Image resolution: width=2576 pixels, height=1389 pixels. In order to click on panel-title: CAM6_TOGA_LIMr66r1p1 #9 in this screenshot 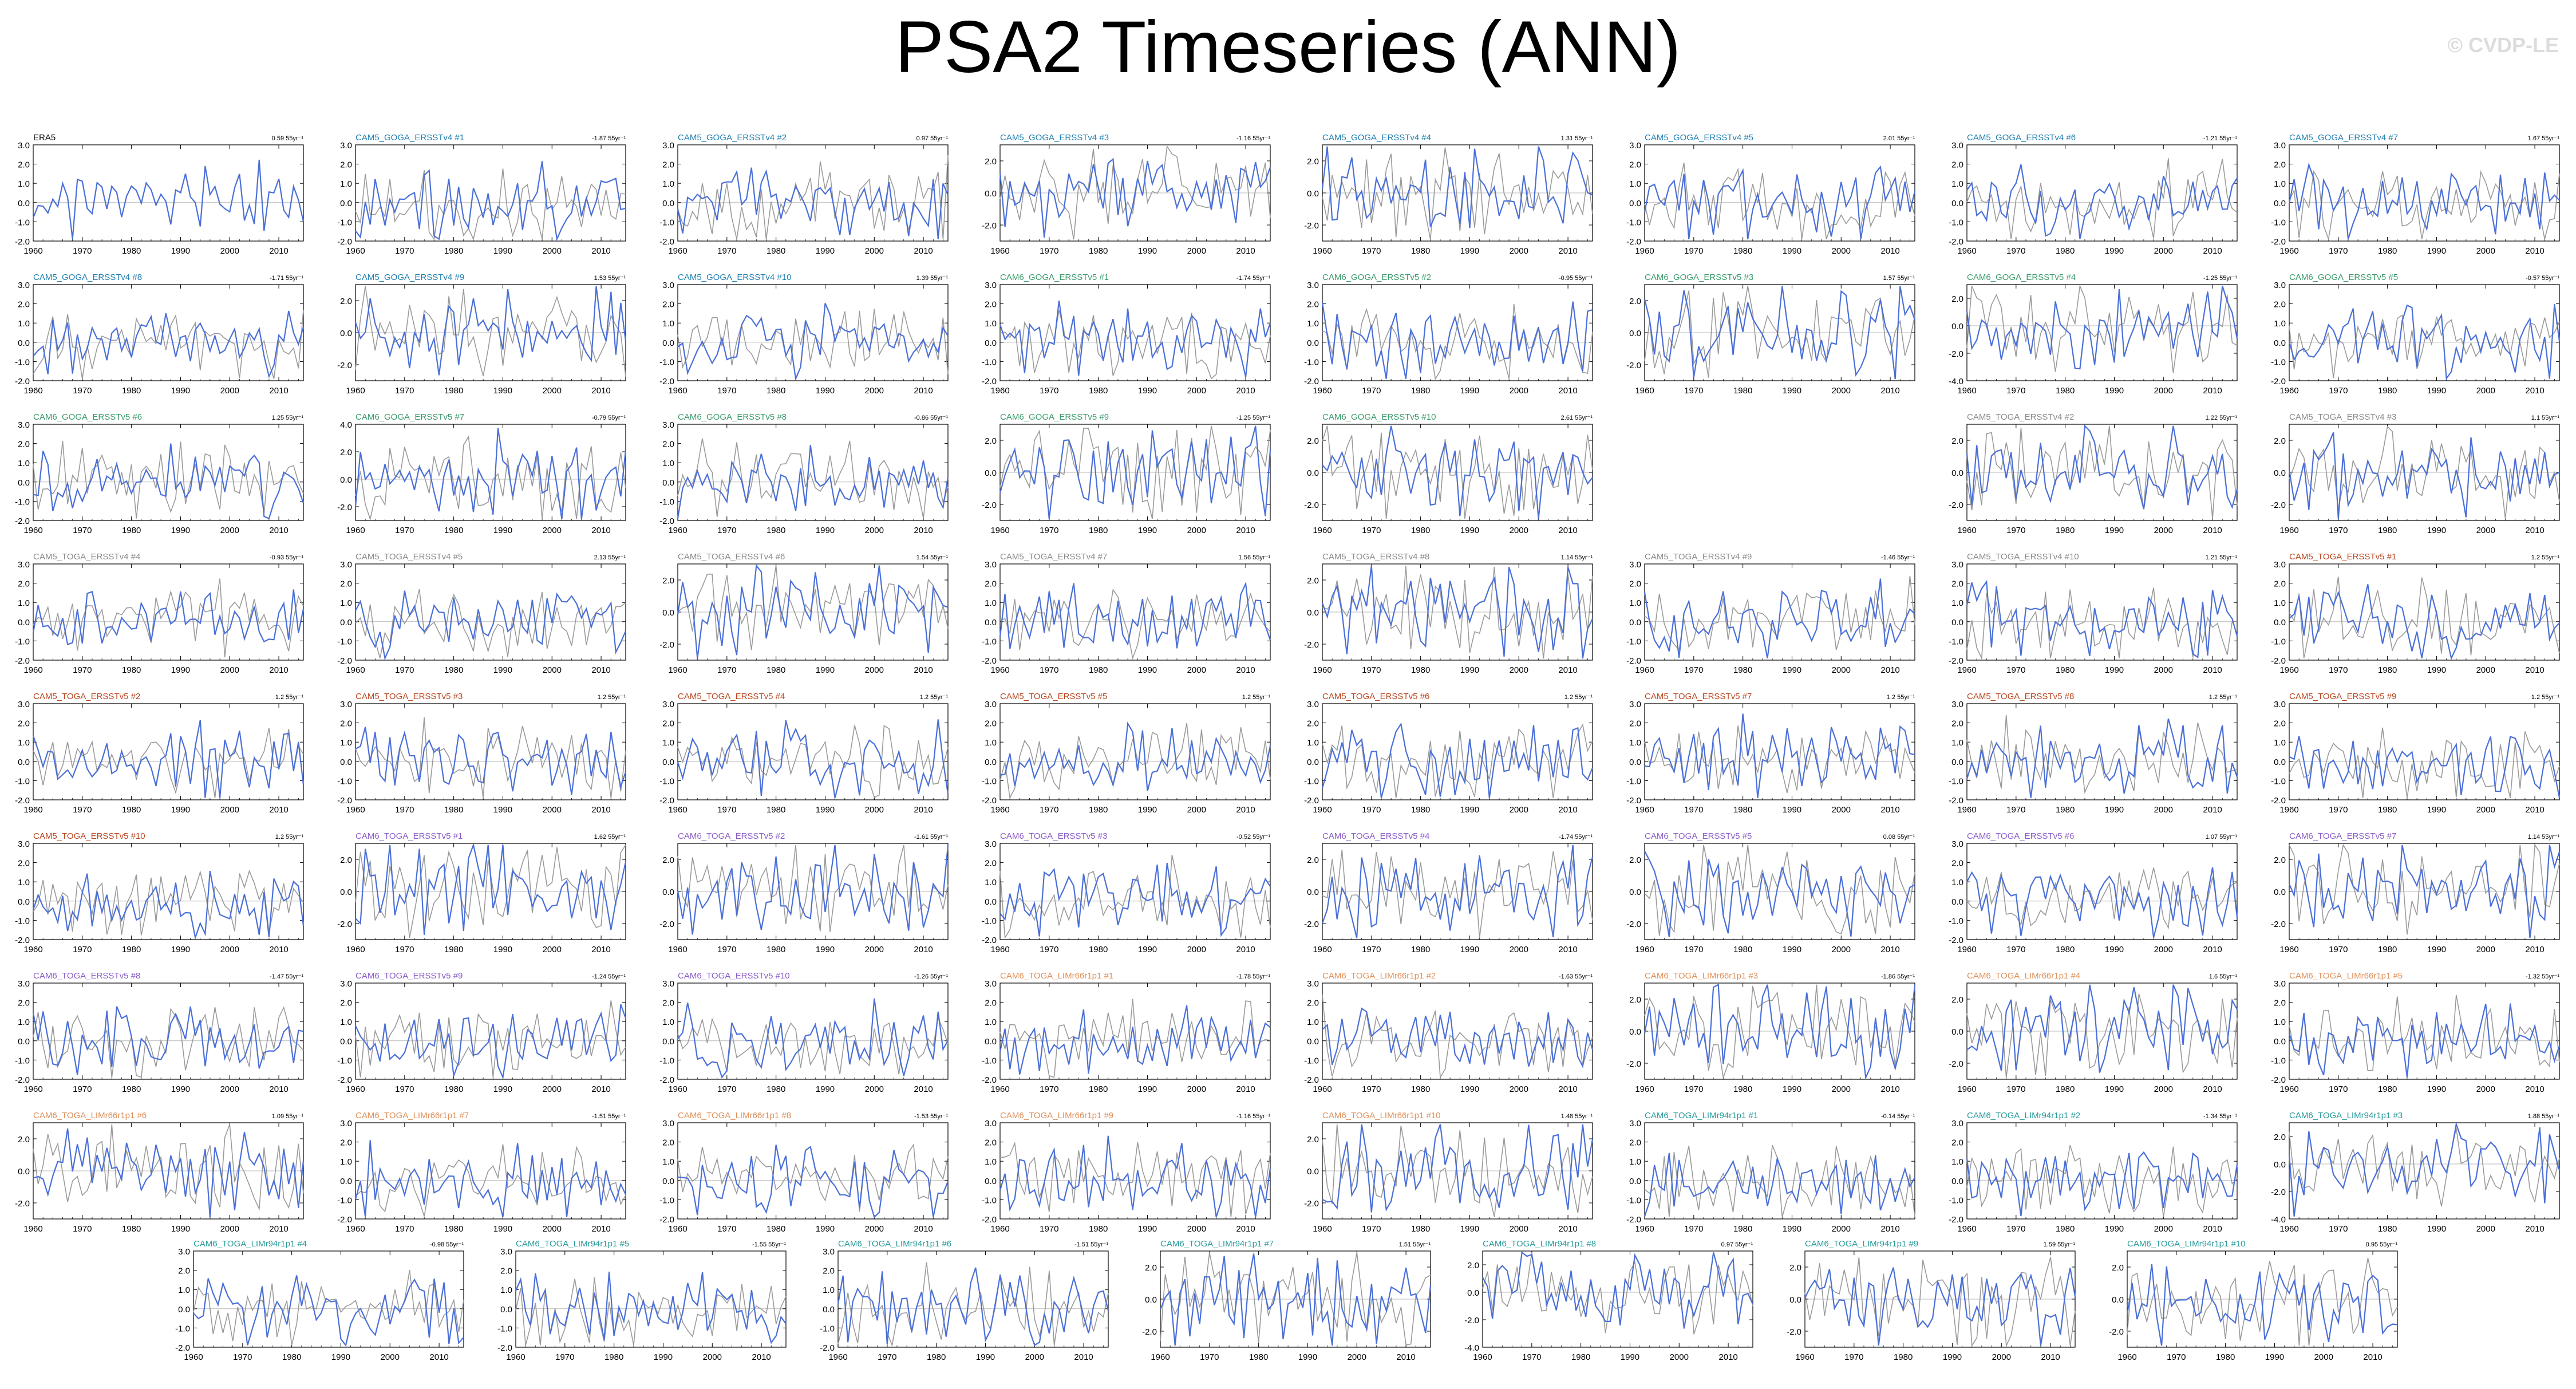, I will do `click(1056, 1115)`.